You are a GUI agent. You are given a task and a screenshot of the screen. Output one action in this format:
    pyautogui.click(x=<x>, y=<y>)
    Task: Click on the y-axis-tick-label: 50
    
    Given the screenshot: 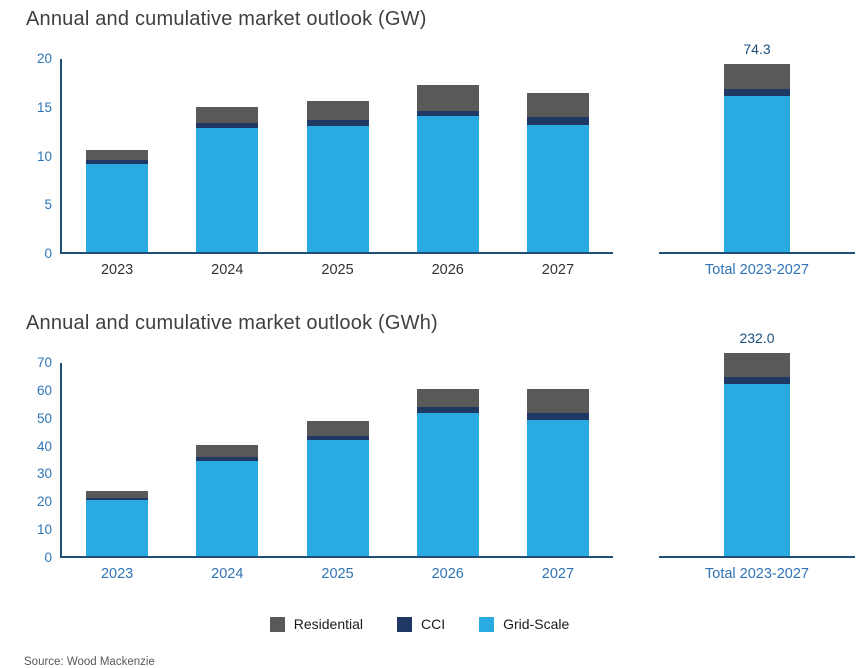 What is the action you would take?
    pyautogui.click(x=44, y=418)
    